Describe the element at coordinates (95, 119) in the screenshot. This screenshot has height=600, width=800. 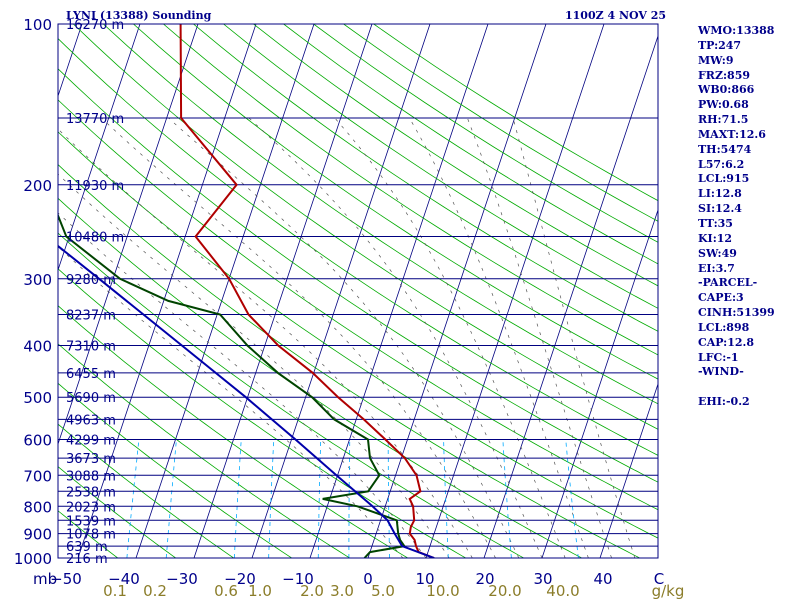
I see `height-label: 13770 m` at that location.